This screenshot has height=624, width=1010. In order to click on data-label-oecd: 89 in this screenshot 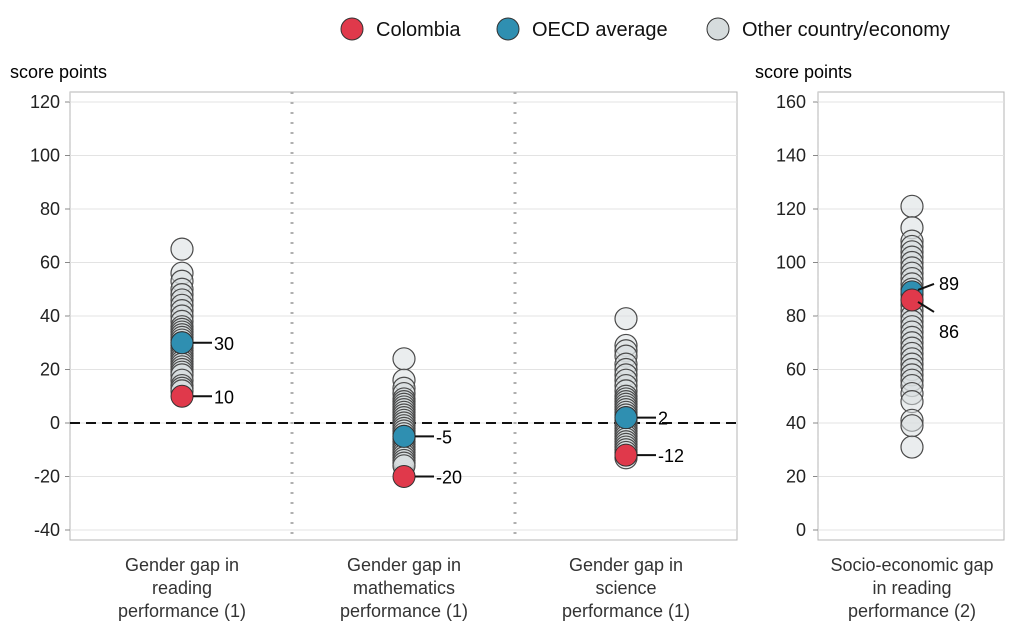, I will do `click(949, 284)`.